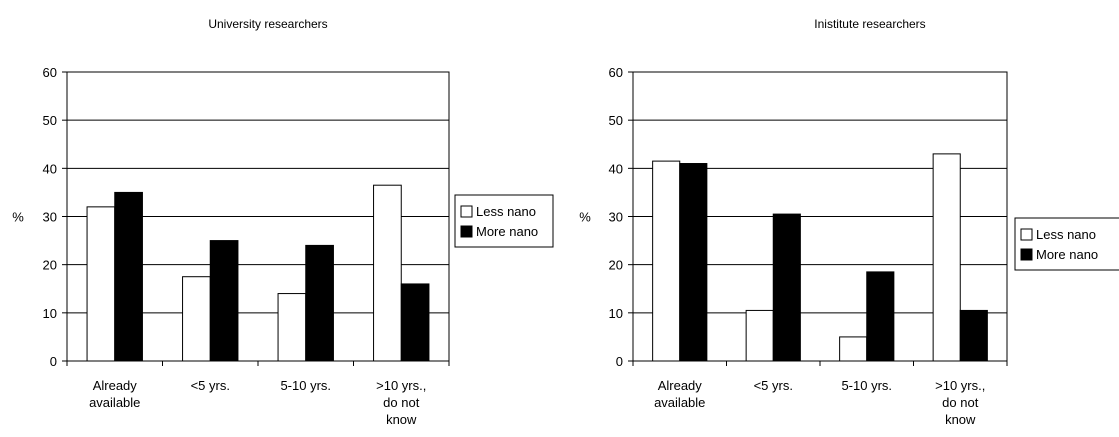 This screenshot has width=1119, height=437. I want to click on chart-title: University researchers, so click(267, 24).